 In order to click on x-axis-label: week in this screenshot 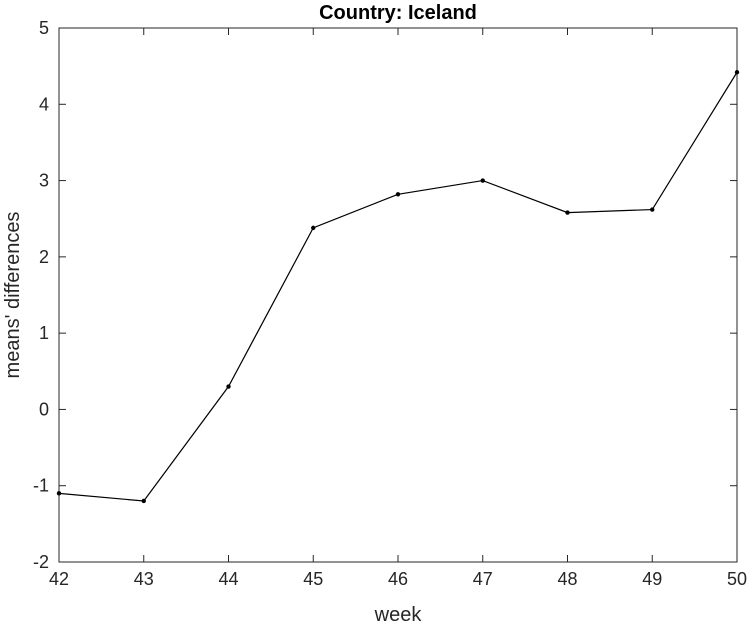, I will do `click(398, 615)`.